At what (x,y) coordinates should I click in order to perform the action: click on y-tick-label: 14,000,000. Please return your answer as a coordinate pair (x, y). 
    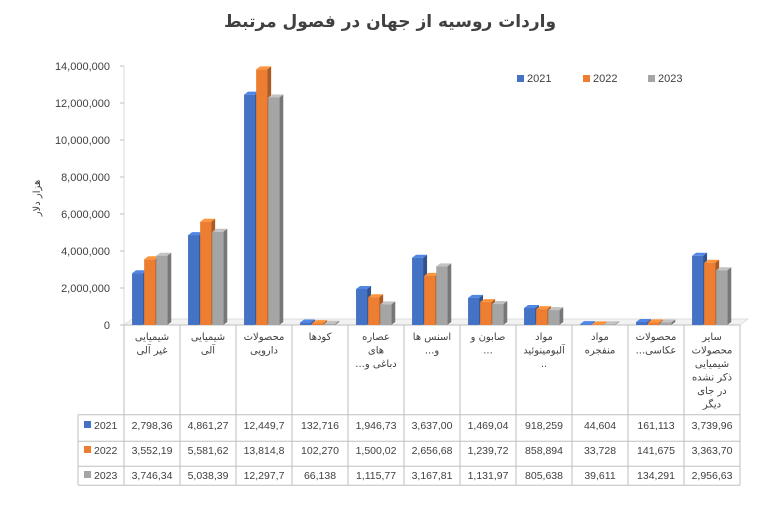
    Looking at the image, I should click on (82, 67).